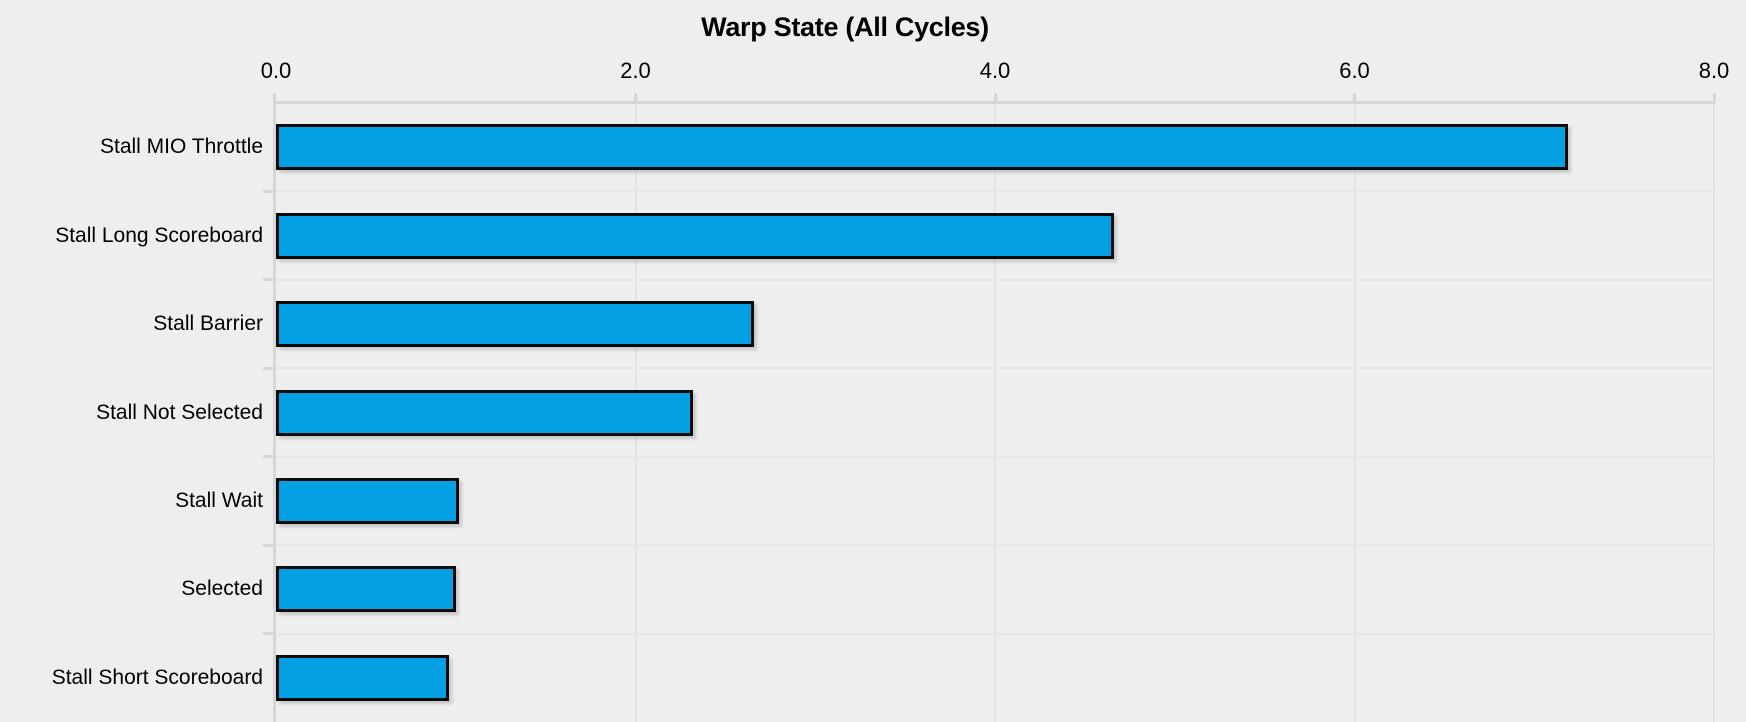 The image size is (1746, 722). What do you see at coordinates (208, 324) in the screenshot?
I see `category-label: Stall Barrier` at bounding box center [208, 324].